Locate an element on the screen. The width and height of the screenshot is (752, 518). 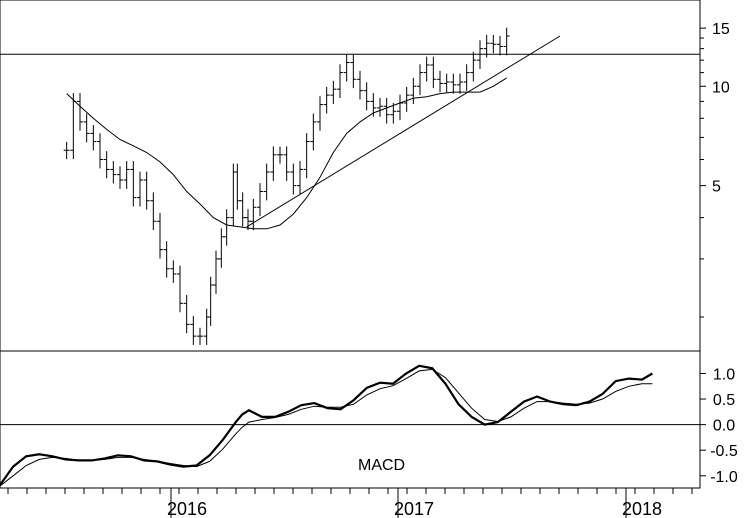
macd-y-tick-label: -1.0 is located at coordinates (724, 477).